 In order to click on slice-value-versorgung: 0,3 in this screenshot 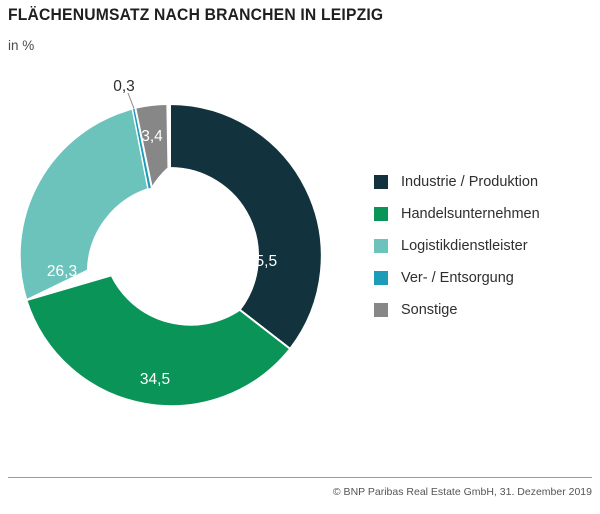, I will do `click(124, 86)`.